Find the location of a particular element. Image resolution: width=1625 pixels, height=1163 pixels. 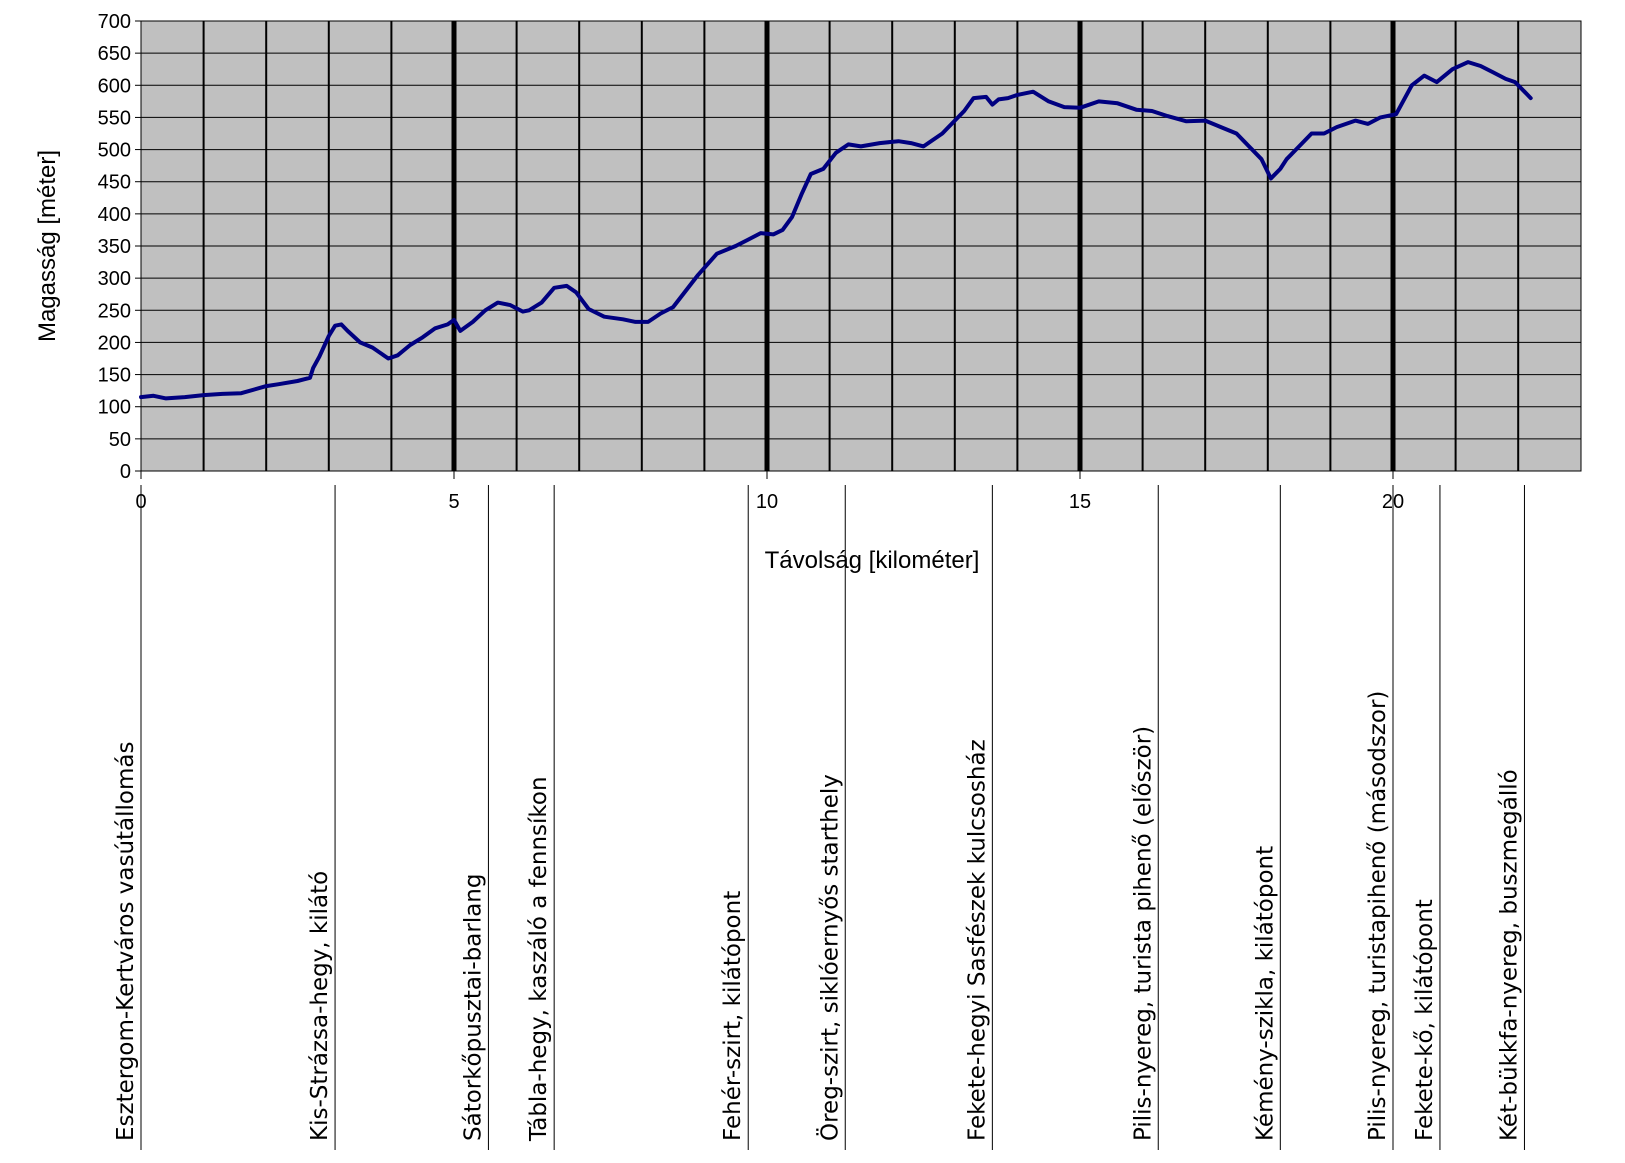

x-axis-ticks: 0 5 10 15 20 is located at coordinates (769, 492).